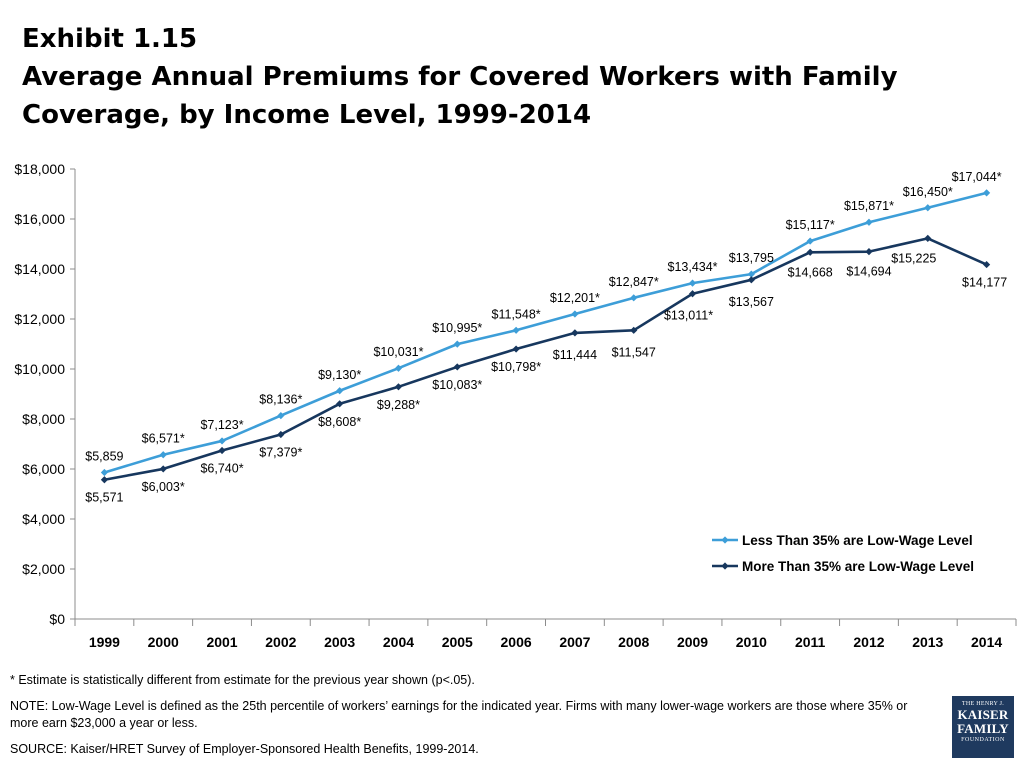 This screenshot has height=768, width=1024. I want to click on series-1-data-label: $5,859, so click(104, 457).